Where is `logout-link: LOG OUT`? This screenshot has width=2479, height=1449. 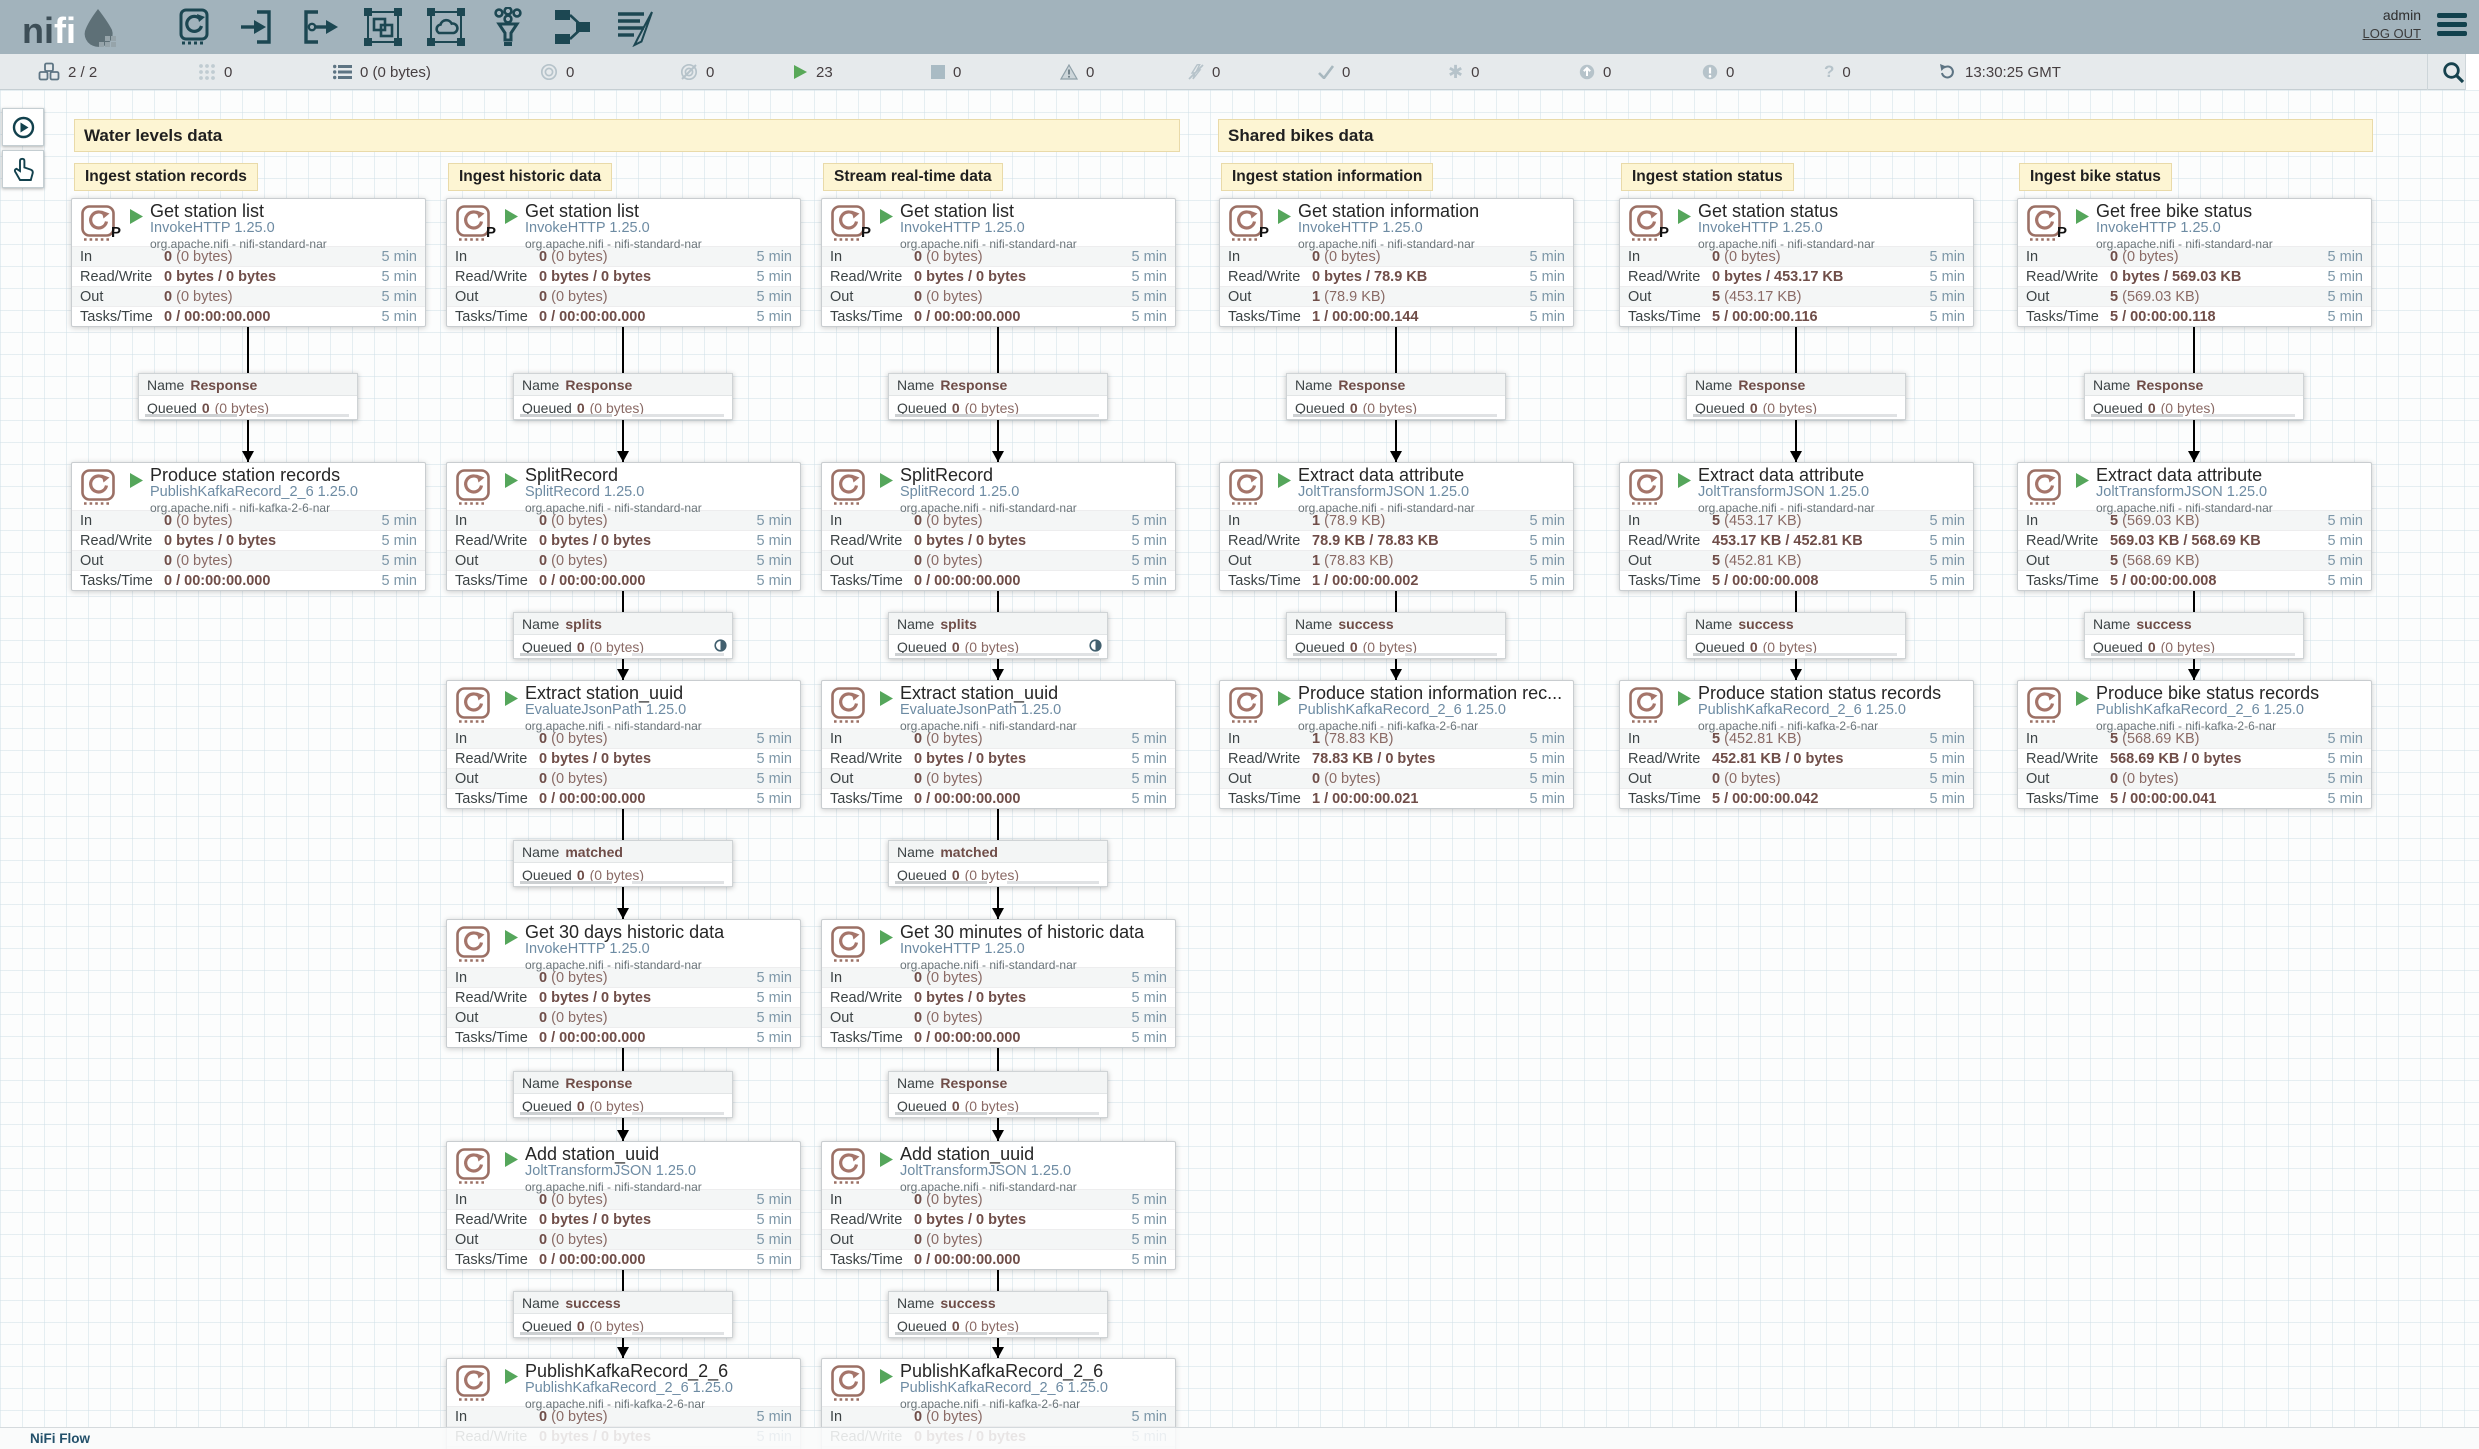 logout-link: LOG OUT is located at coordinates (2391, 33).